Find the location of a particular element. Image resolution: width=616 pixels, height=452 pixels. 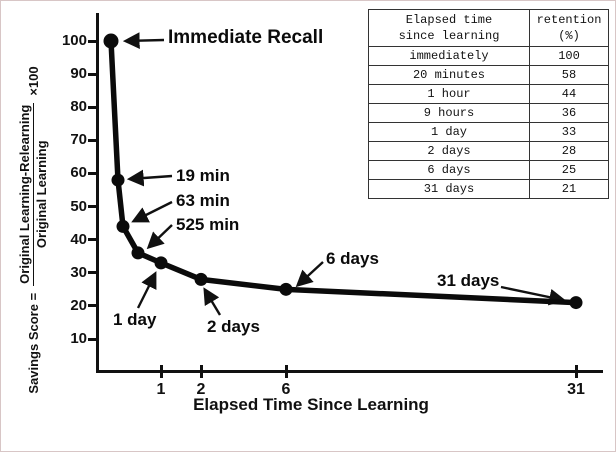

table-row: 1 day 33 is located at coordinates (488, 132).